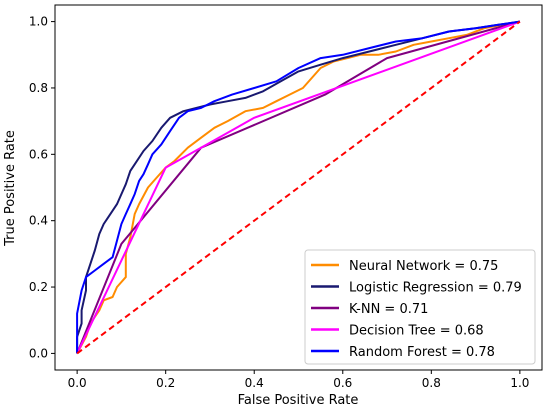 This screenshot has width=550, height=412. What do you see at coordinates (38, 287) in the screenshot?
I see `y-tick-label: 0.2` at bounding box center [38, 287].